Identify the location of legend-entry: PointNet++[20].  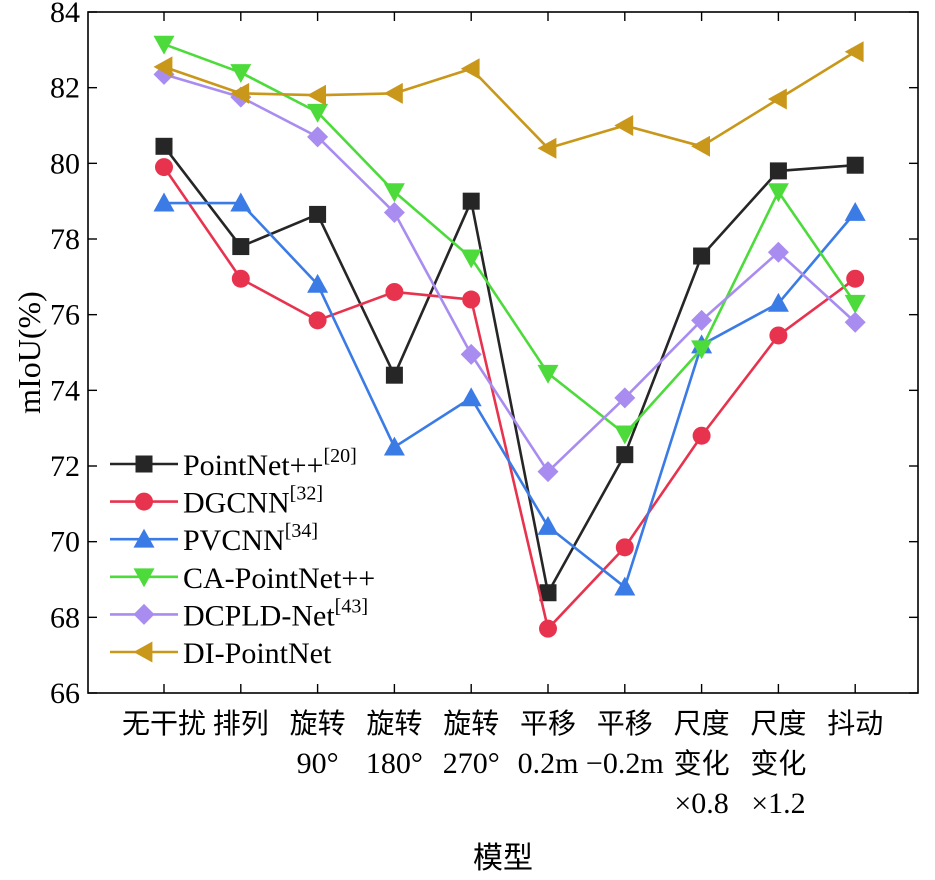
(233, 463).